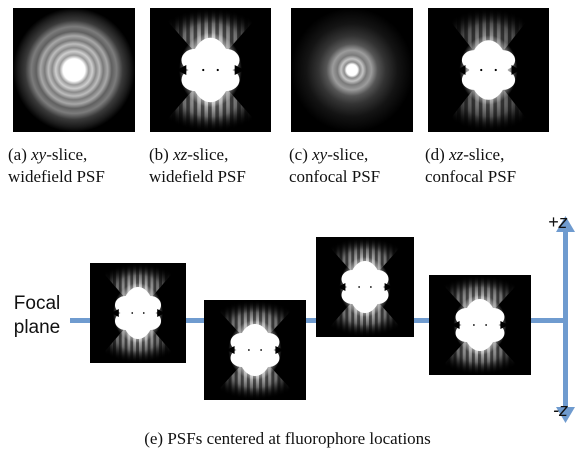  What do you see at coordinates (39, 154) in the screenshot?
I see `caption-a-axis: xy` at bounding box center [39, 154].